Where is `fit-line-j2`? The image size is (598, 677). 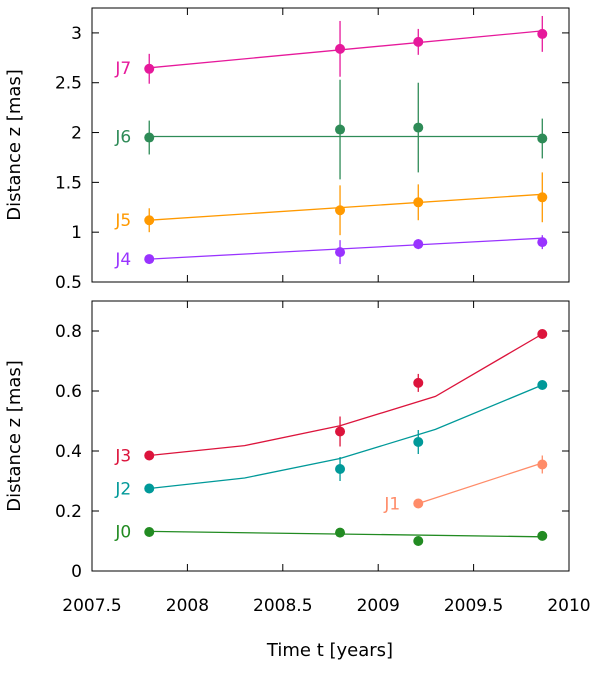 fit-line-j2 is located at coordinates (346, 437).